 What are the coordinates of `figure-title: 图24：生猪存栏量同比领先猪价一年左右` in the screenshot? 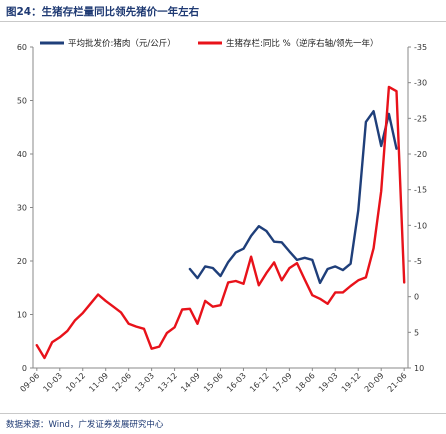 It's located at (103, 12).